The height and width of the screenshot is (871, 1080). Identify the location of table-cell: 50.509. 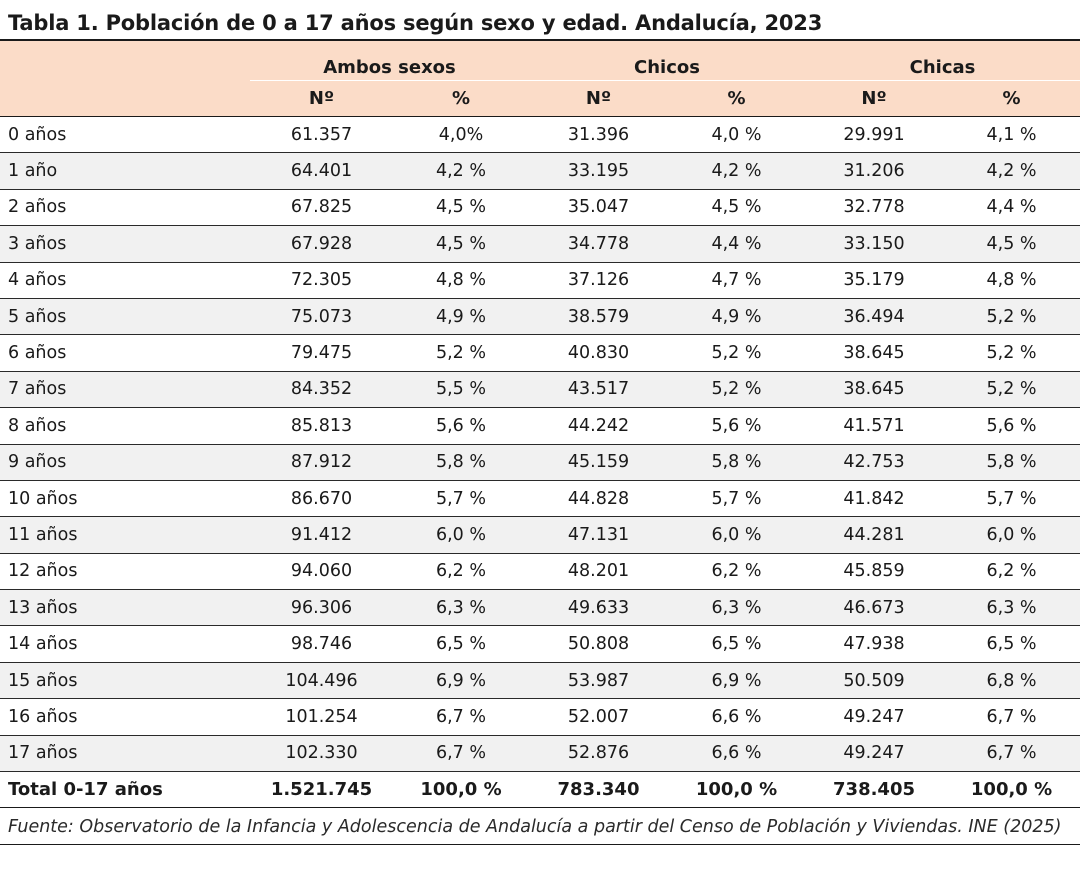
(874, 681).